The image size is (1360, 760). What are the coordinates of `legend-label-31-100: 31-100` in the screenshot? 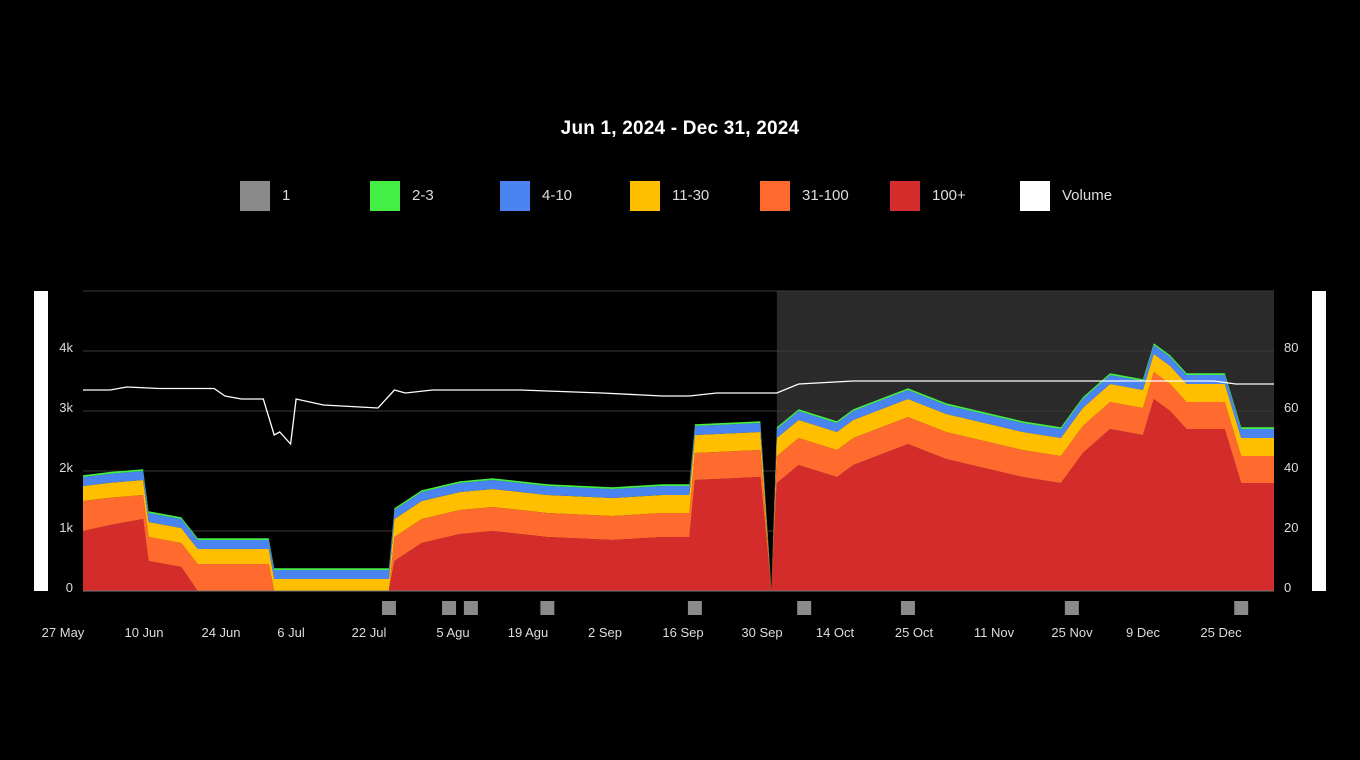 It's located at (825, 195).